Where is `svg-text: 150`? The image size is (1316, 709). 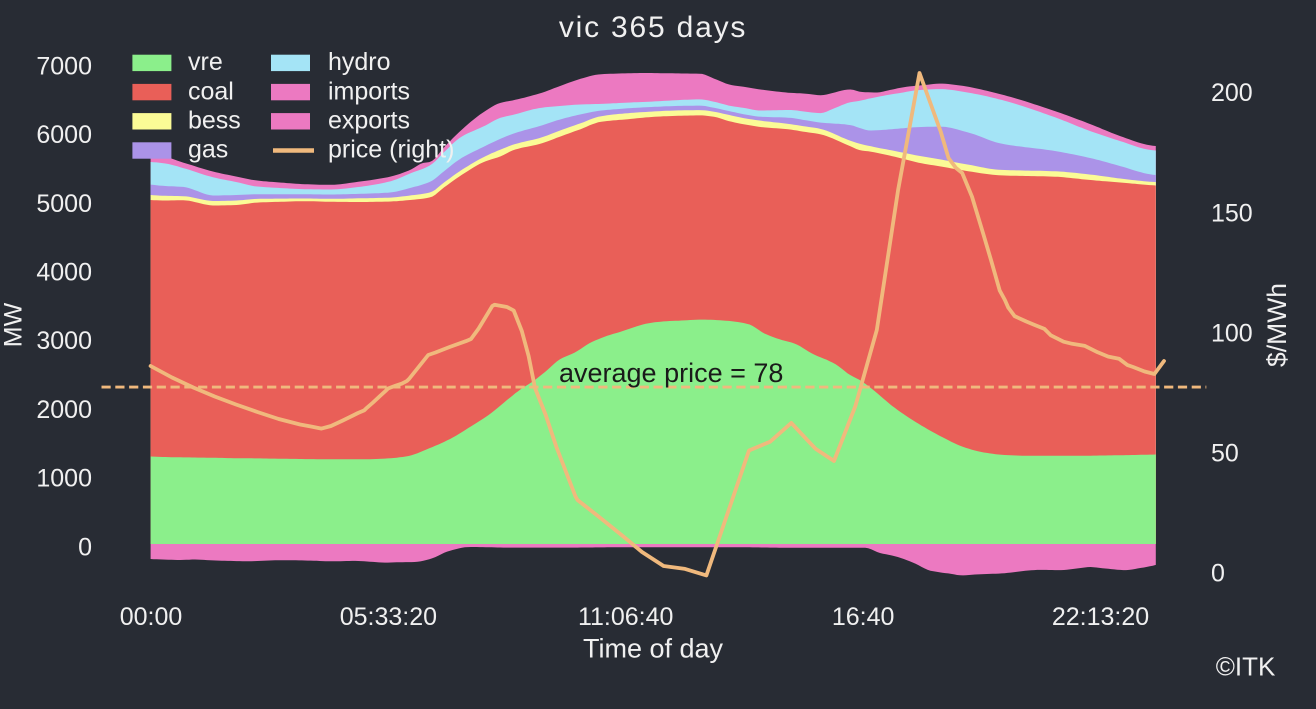
svg-text: 150 is located at coordinates (1232, 213).